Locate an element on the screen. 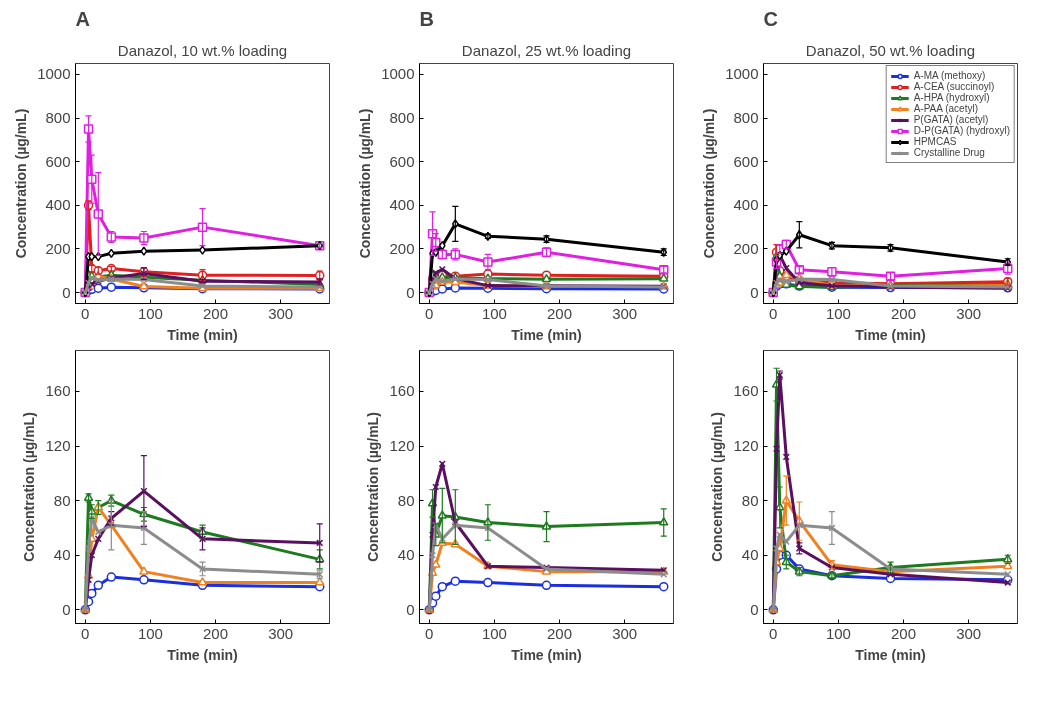 The image size is (1038, 712). chart-title: Danazol, 50 wt.% loading is located at coordinates (890, 50).